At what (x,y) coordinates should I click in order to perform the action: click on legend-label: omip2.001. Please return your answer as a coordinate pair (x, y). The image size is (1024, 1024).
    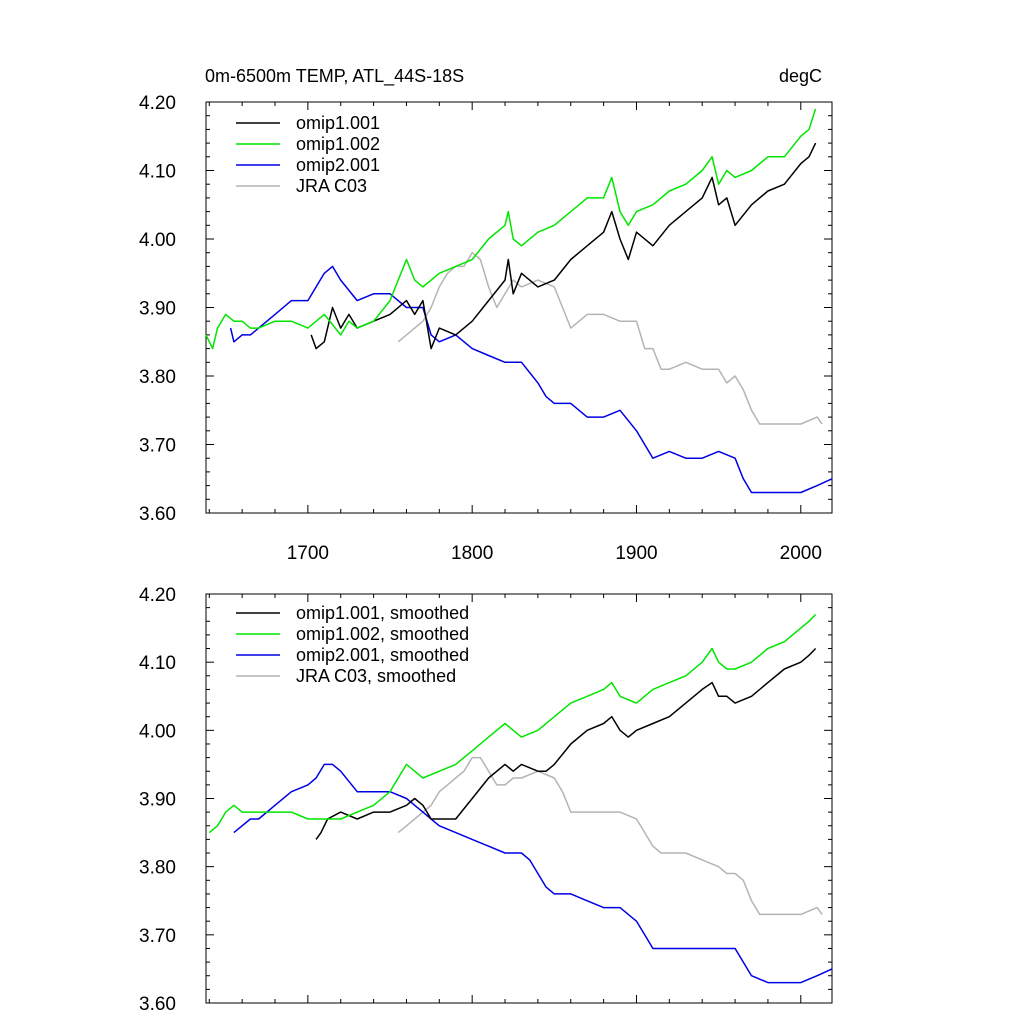
    Looking at the image, I should click on (338, 165).